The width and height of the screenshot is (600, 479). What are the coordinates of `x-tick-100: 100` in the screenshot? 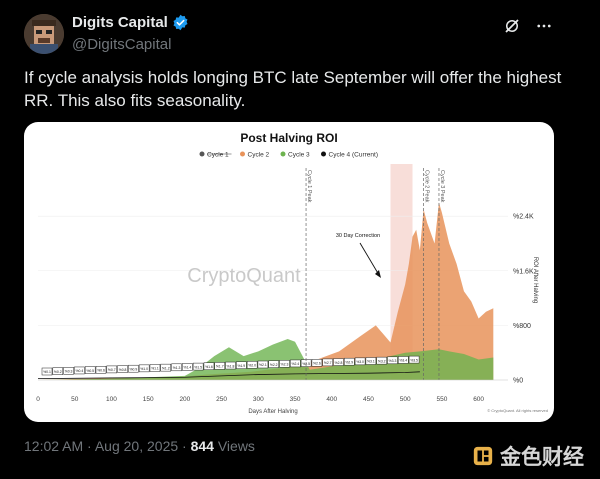 It's located at (111, 399).